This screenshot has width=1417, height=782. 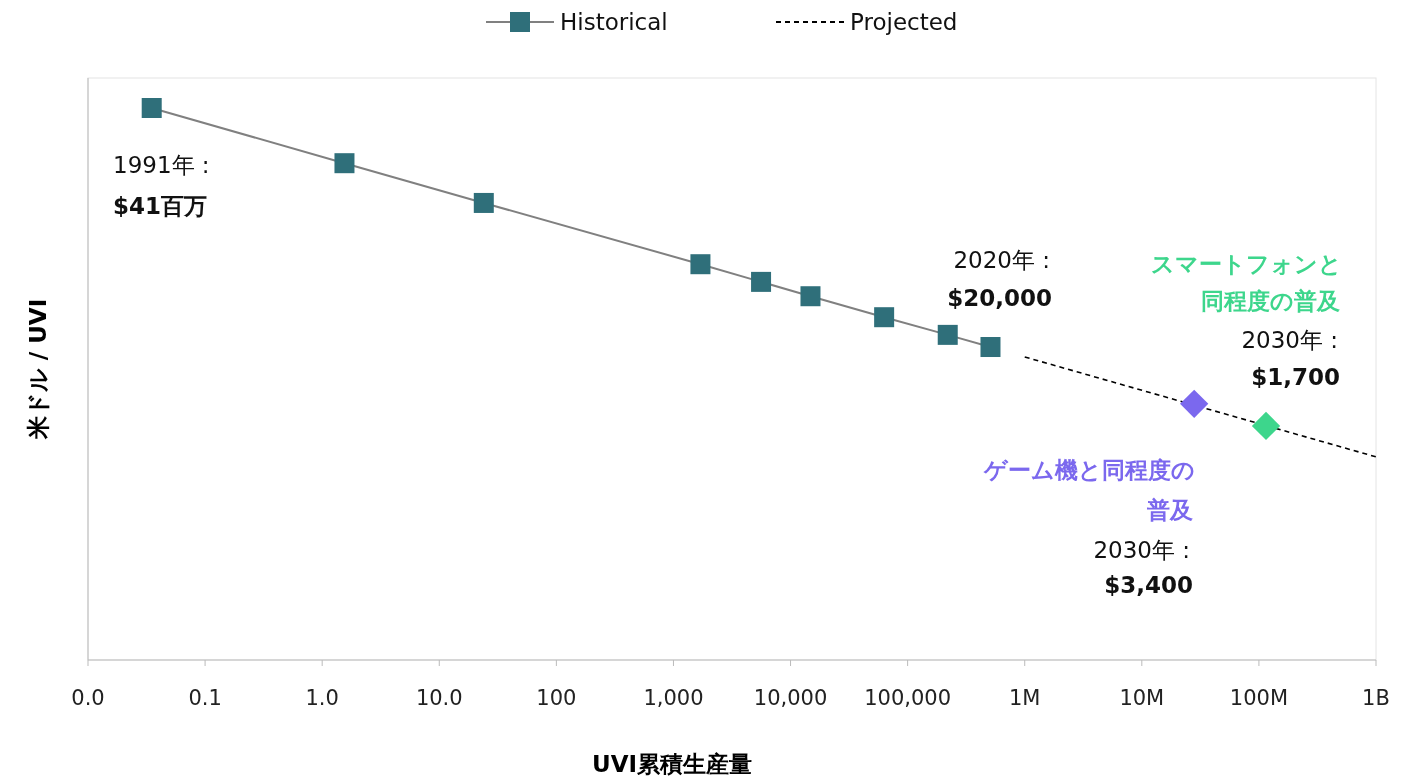 I want to click on annotation: 1991年 :, so click(x=161, y=165).